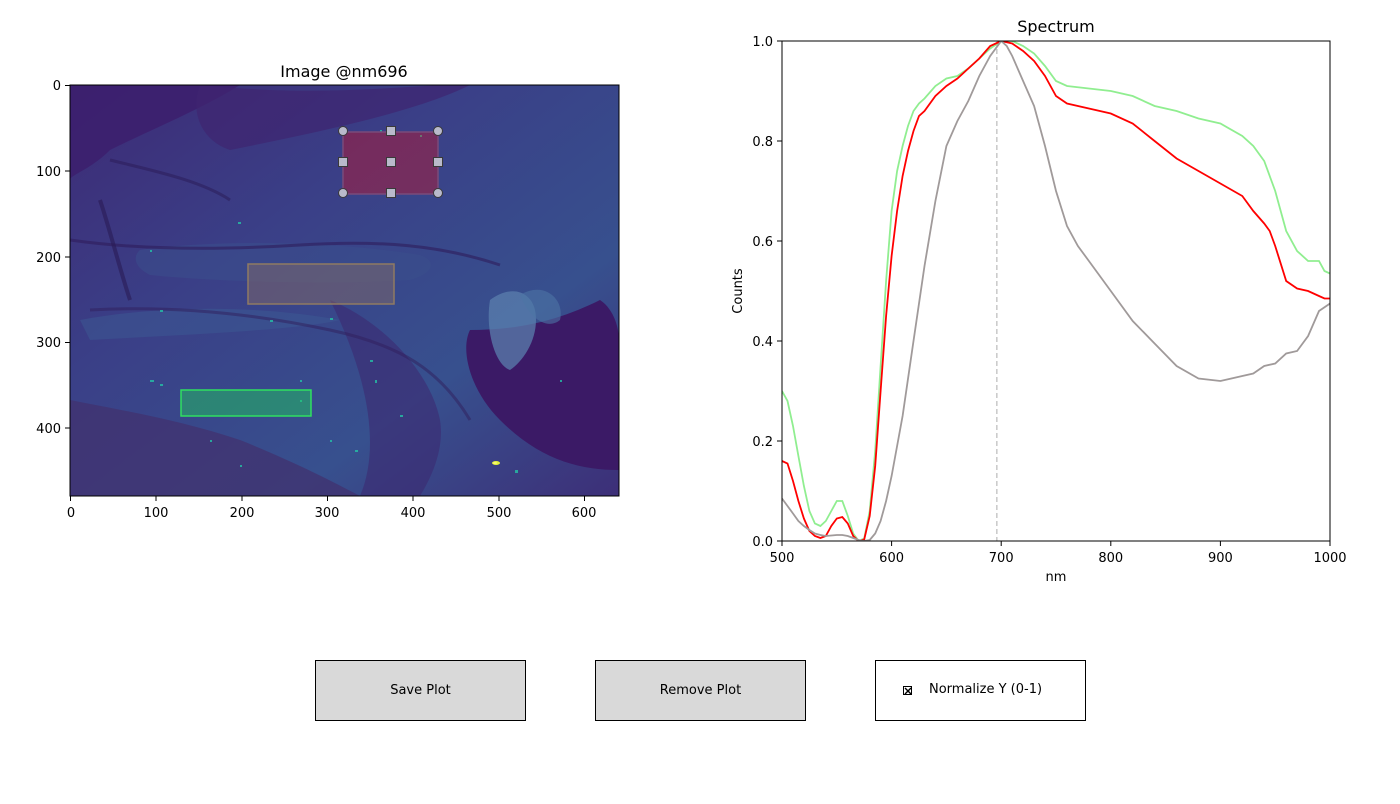 This screenshot has height=804, width=1400. Describe the element at coordinates (1220, 558) in the screenshot. I see `x-tick-label: 900` at that location.